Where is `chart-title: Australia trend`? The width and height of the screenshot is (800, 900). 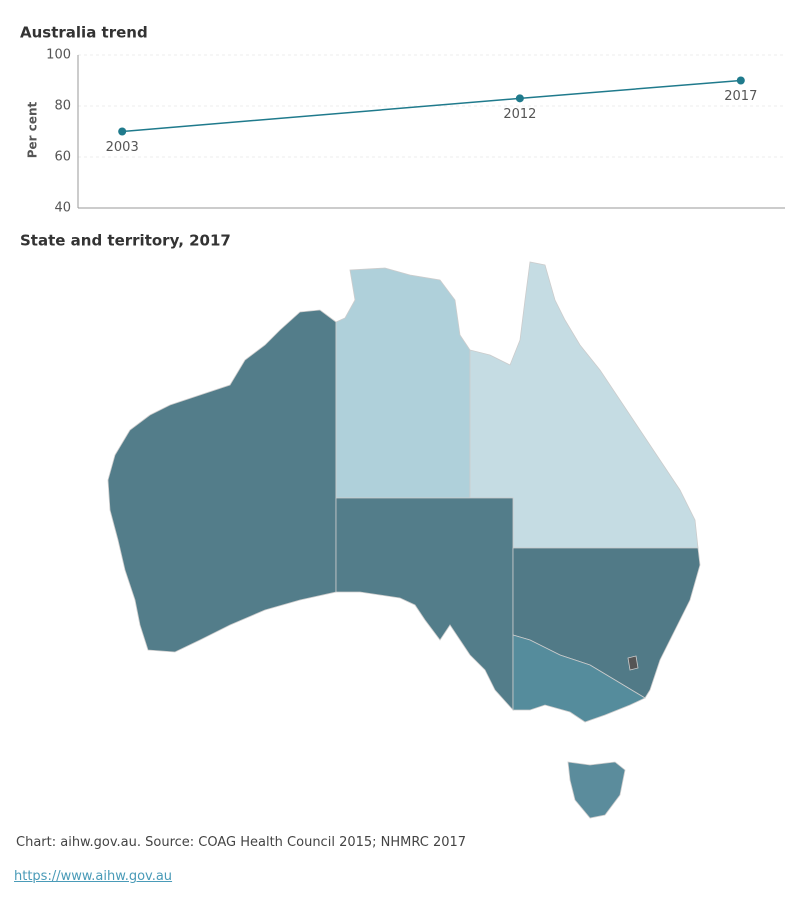 chart-title: Australia trend is located at coordinates (84, 33).